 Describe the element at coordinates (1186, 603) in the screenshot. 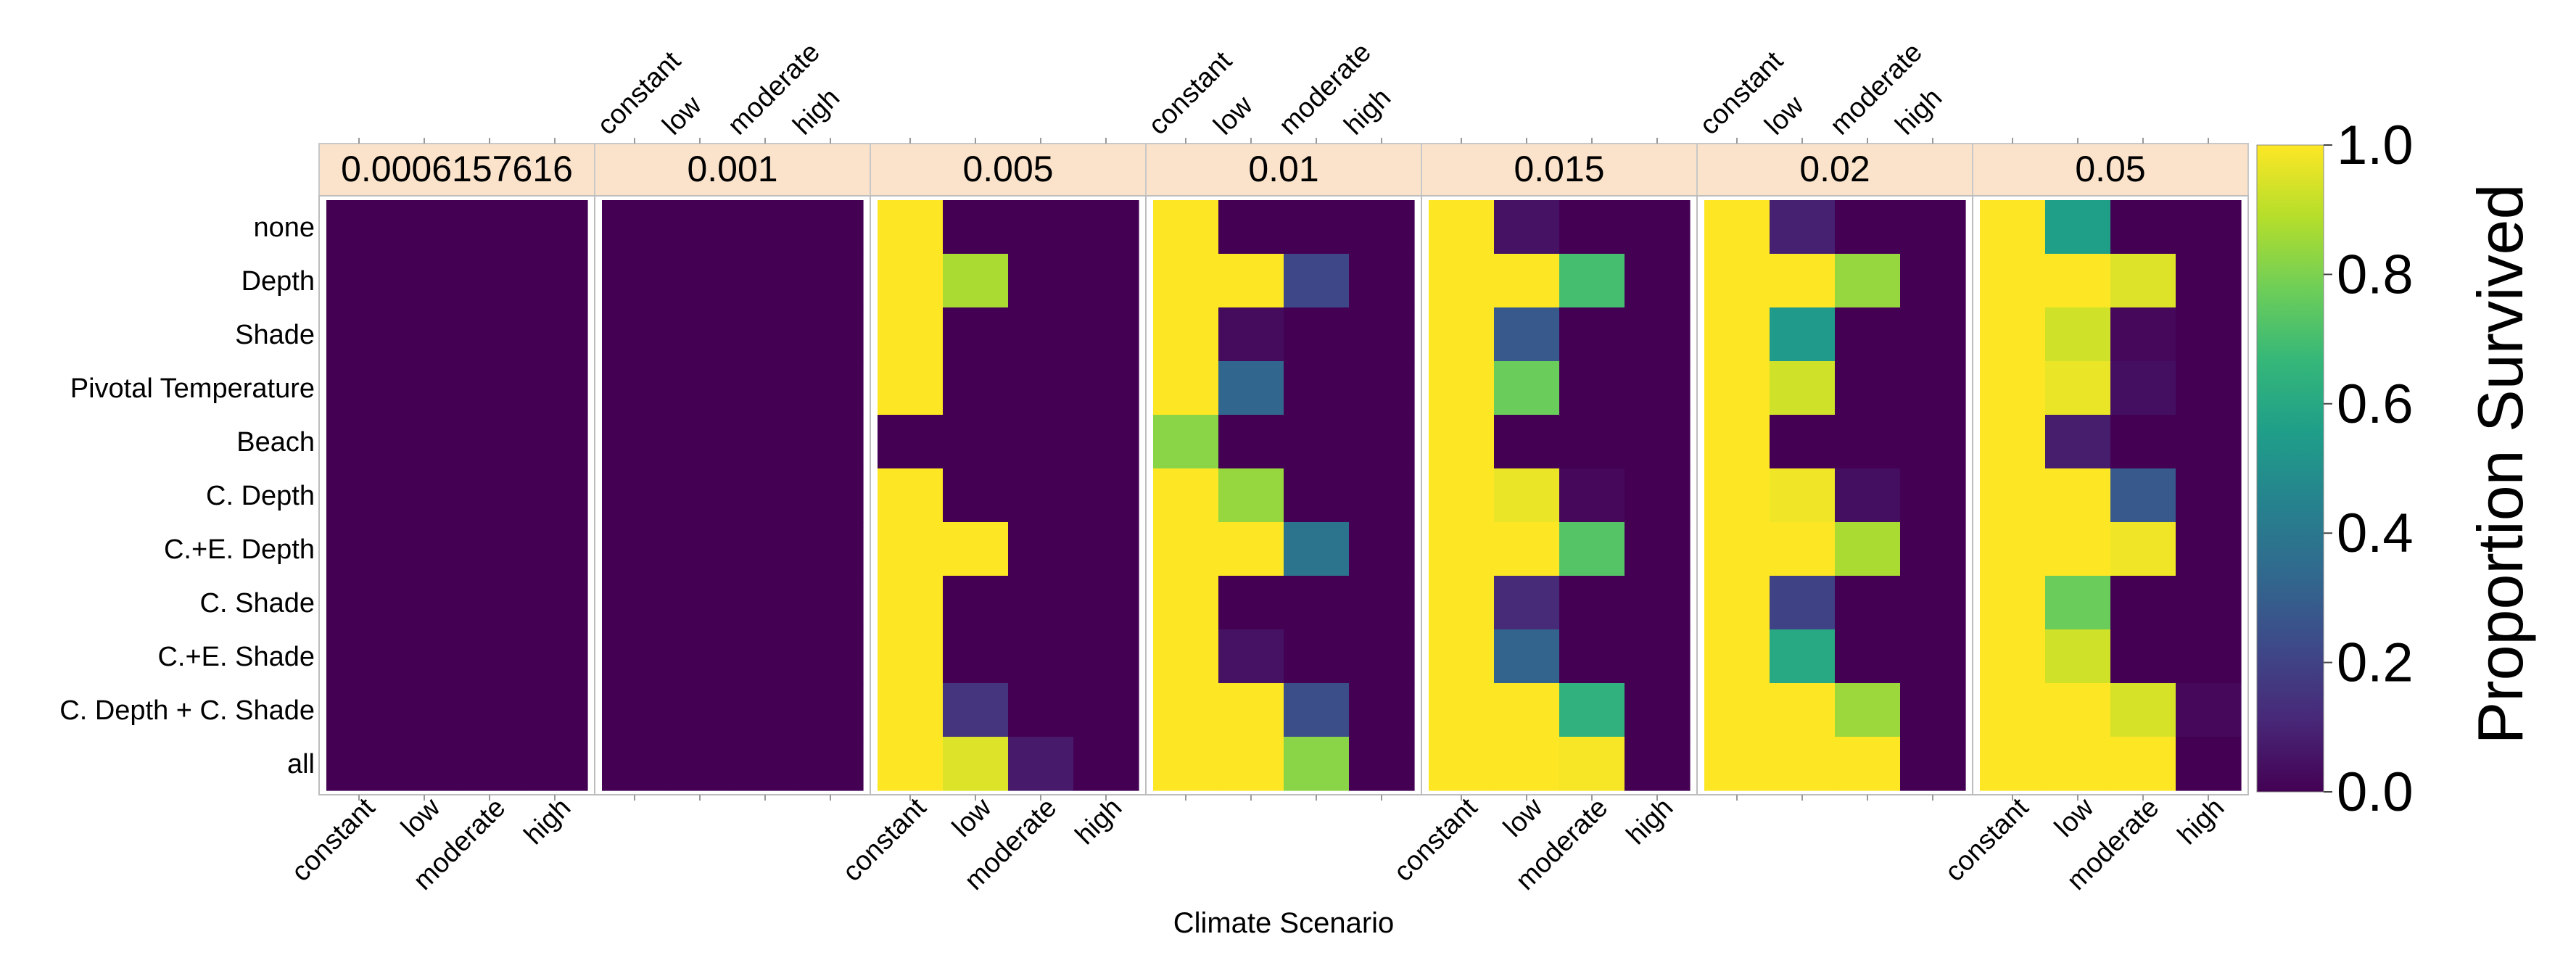

I see `heatmap-cell-c-shade-constant` at that location.